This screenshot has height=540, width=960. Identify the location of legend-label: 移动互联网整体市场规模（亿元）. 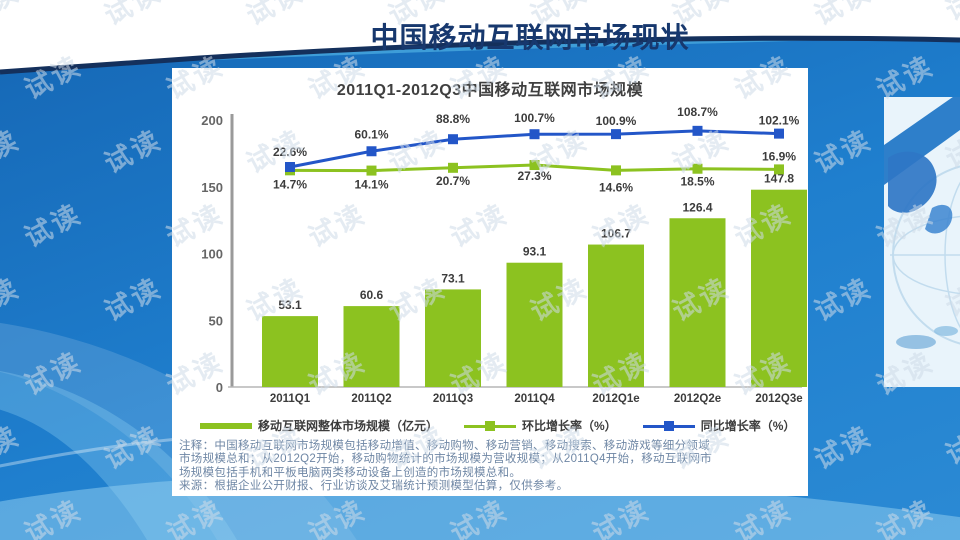
(348, 426).